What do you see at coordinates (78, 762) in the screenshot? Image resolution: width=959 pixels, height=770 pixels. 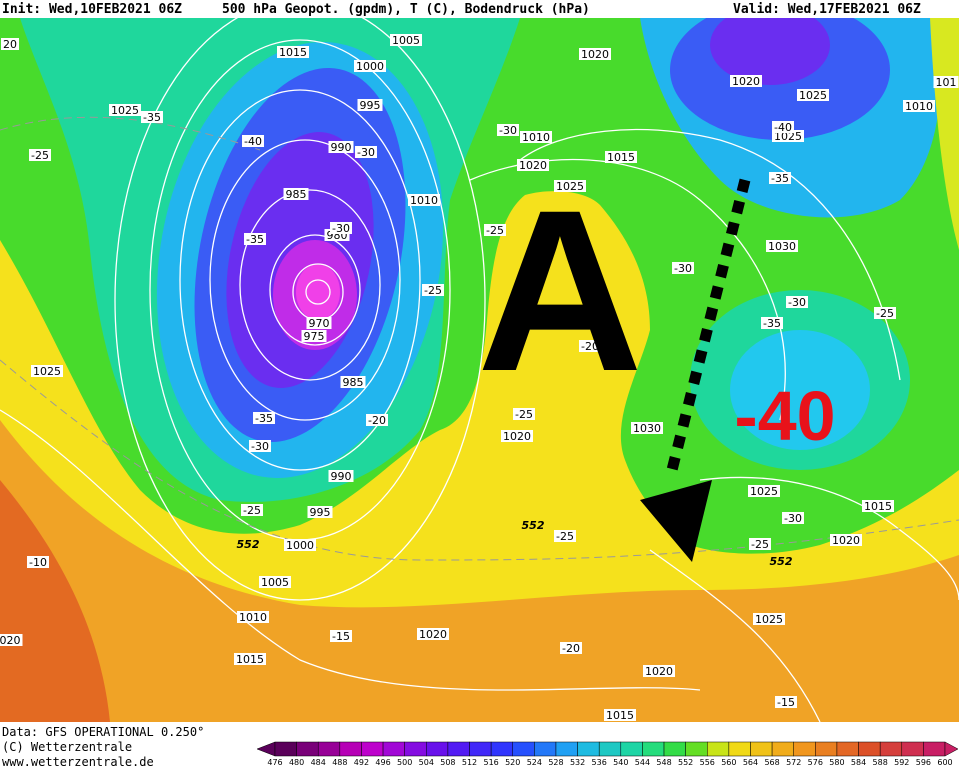 I see `footer-url: www.wetterzentrale.de` at bounding box center [78, 762].